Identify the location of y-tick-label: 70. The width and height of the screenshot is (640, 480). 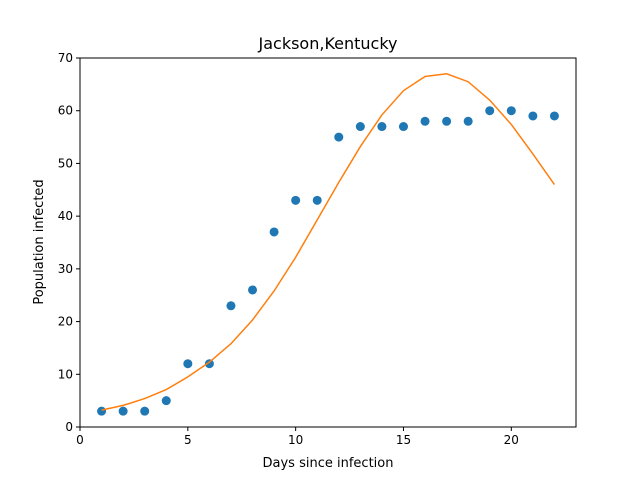
(65, 58).